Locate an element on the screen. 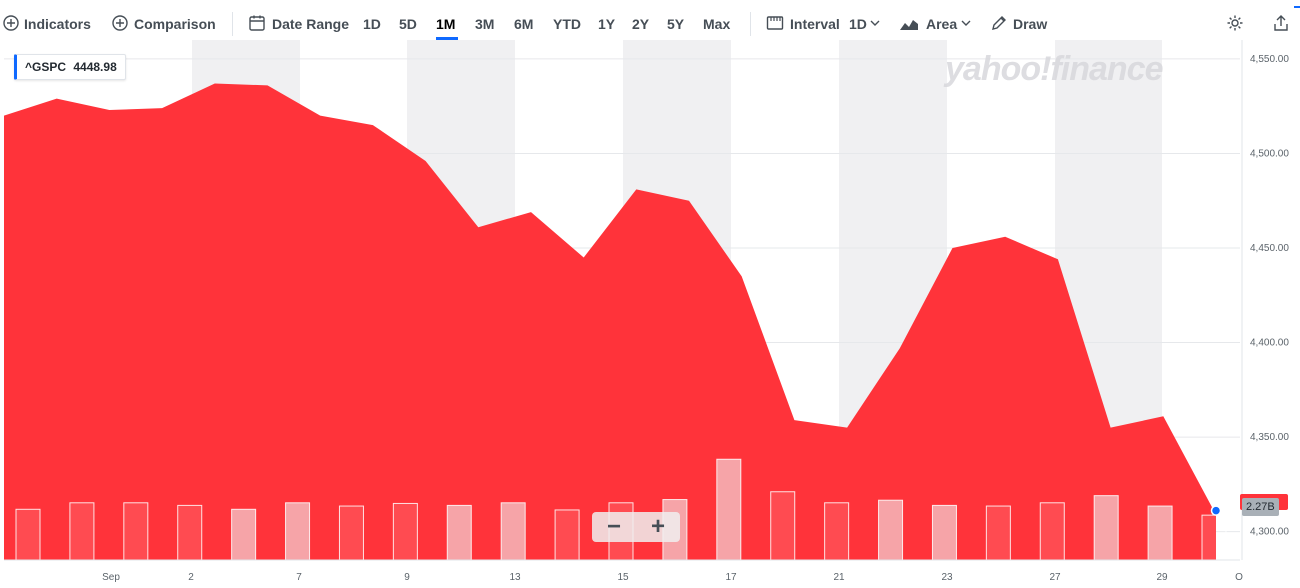  range-1d: 1D is located at coordinates (372, 24).